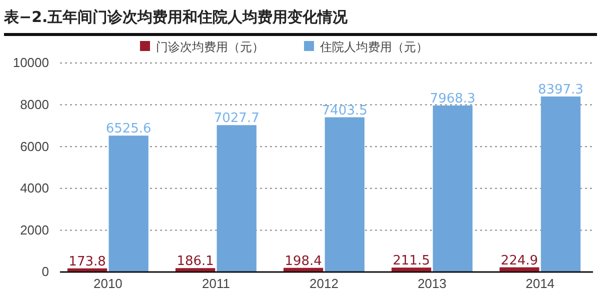  Describe the element at coordinates (87, 262) in the screenshot. I see `data-label: 173.8` at that location.